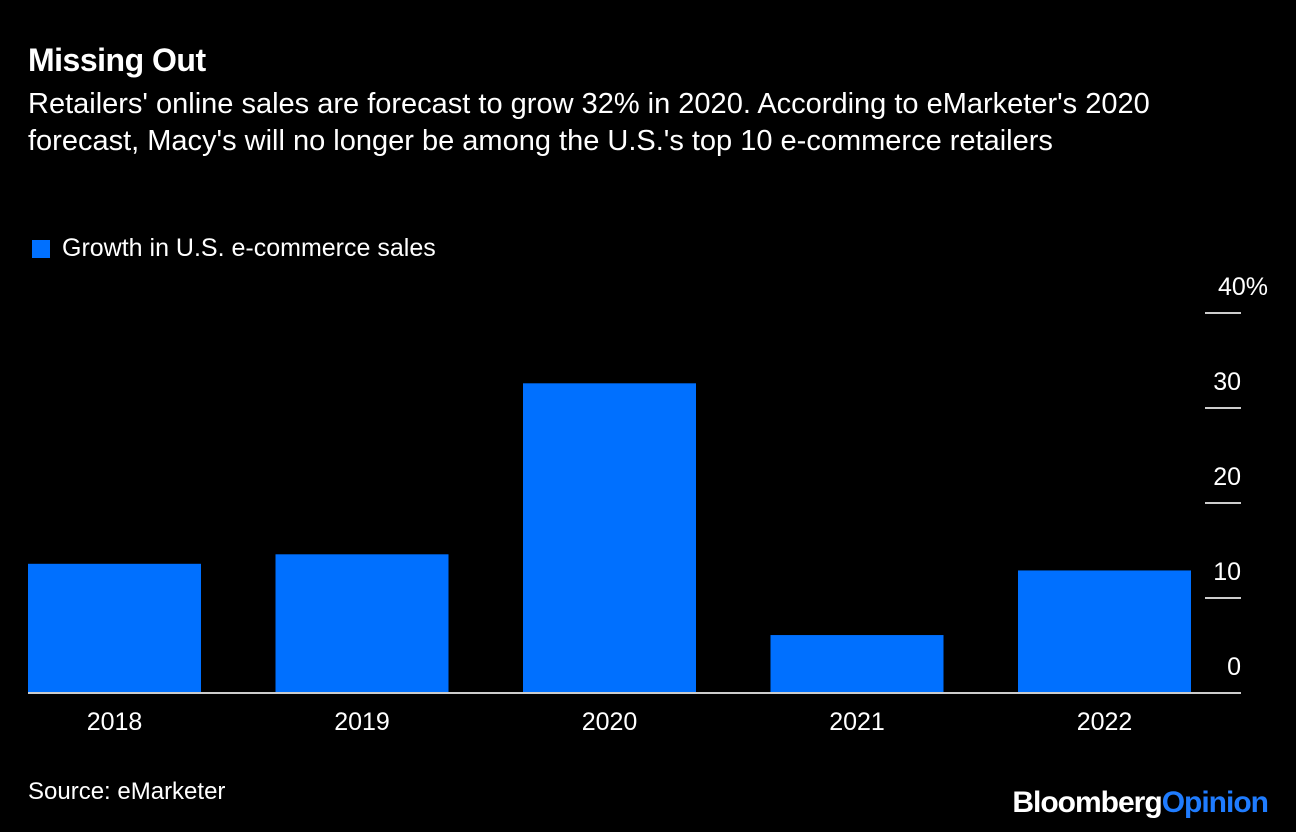 Image resolution: width=1296 pixels, height=832 pixels. I want to click on y-tick-label: 10, so click(1227, 572).